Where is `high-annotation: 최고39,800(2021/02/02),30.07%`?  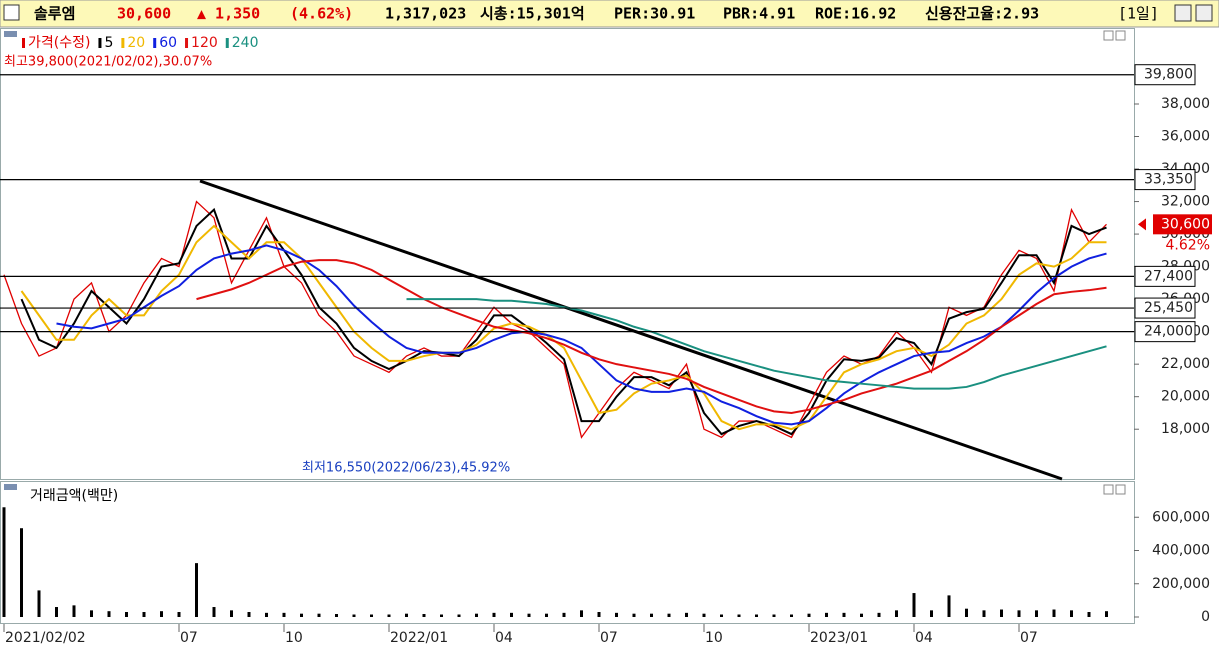
high-annotation: 최고39,800(2021/02/02),30.07% is located at coordinates (108, 62).